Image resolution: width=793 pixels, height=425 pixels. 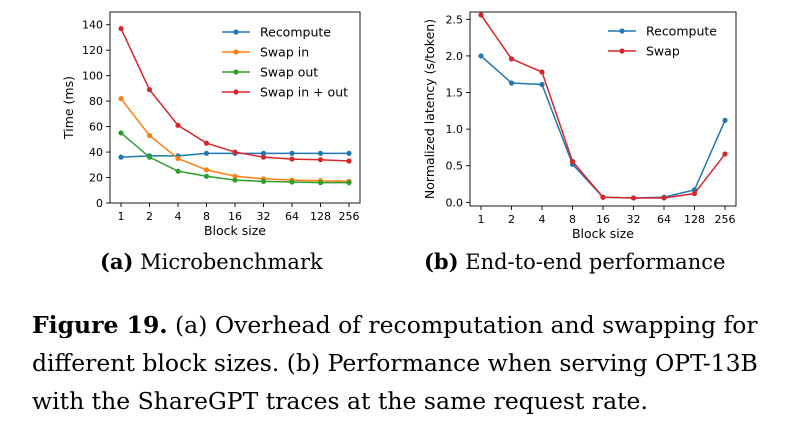 I want to click on y-tick-label: 2.5, so click(x=455, y=19).